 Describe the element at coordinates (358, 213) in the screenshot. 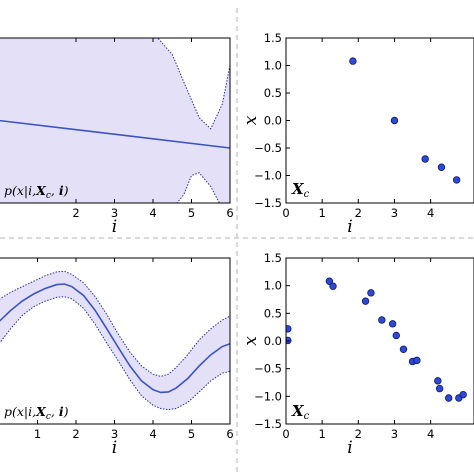

I see `top-right-xtick-label-2: 2` at that location.